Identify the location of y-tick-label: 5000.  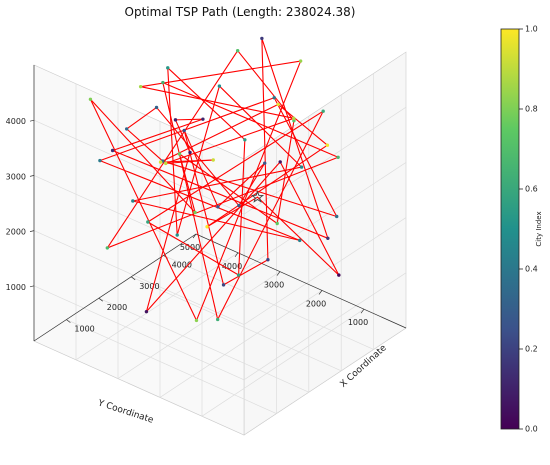
(190, 247).